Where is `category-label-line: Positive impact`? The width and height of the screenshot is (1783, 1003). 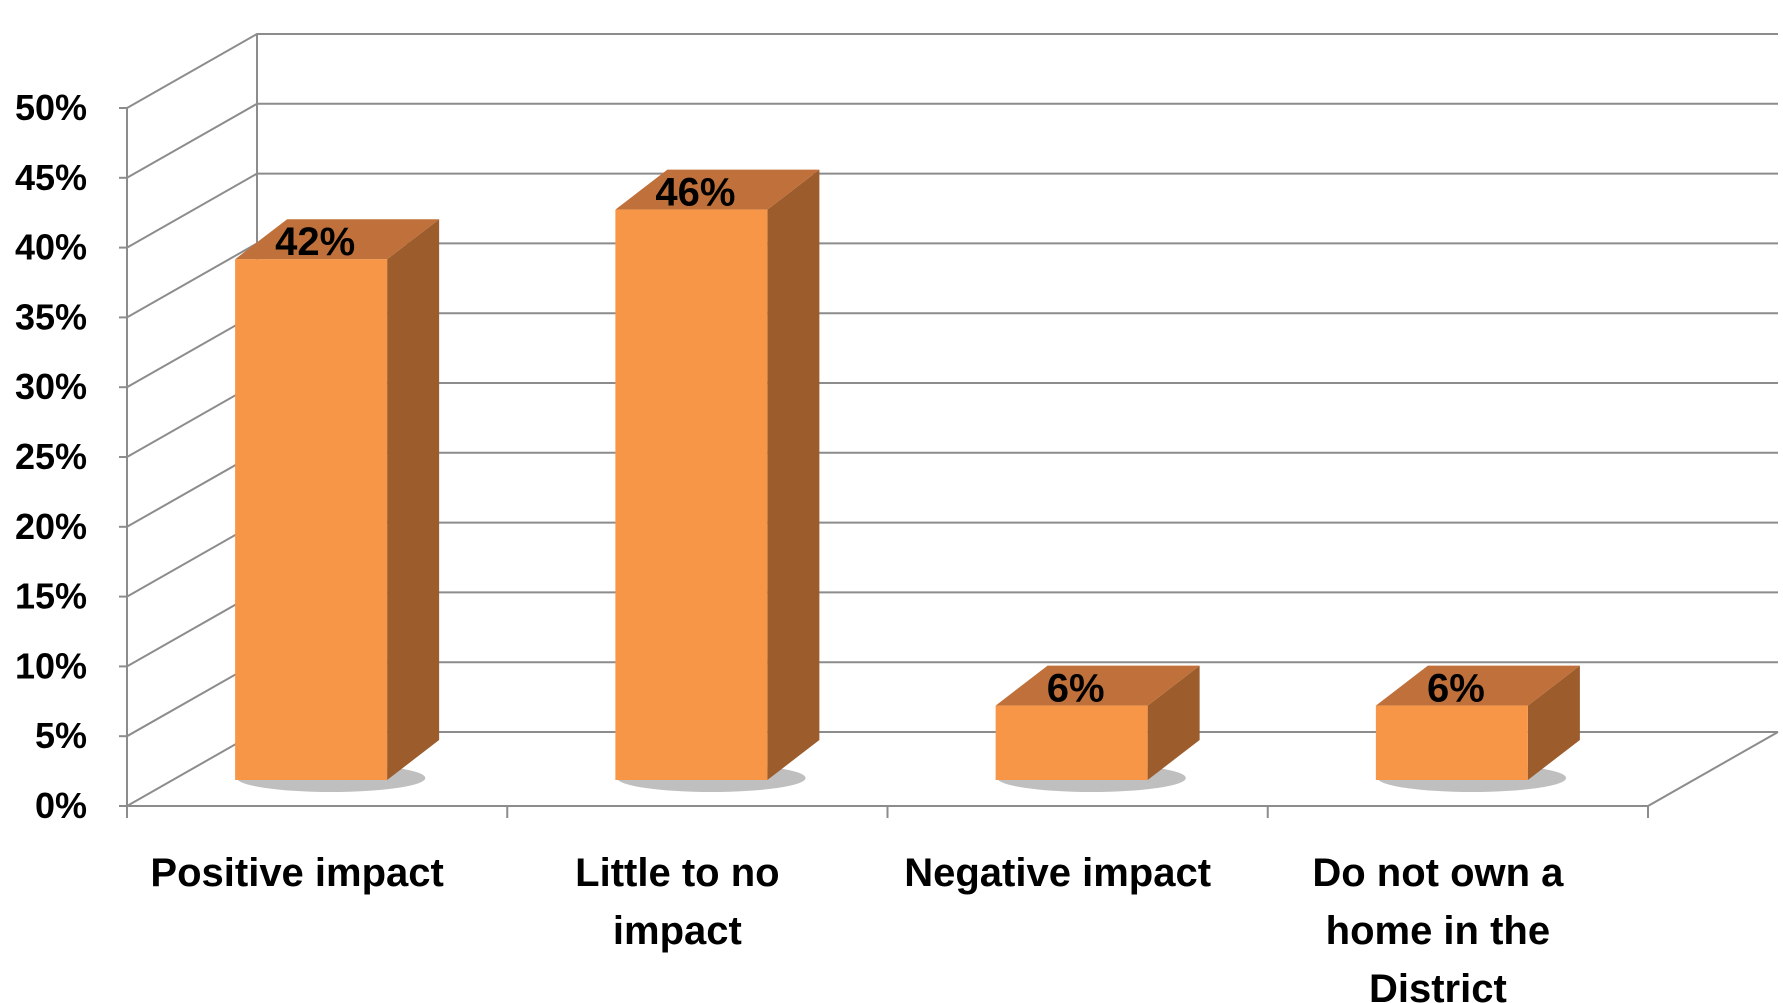
category-label-line: Positive impact is located at coordinates (296, 873).